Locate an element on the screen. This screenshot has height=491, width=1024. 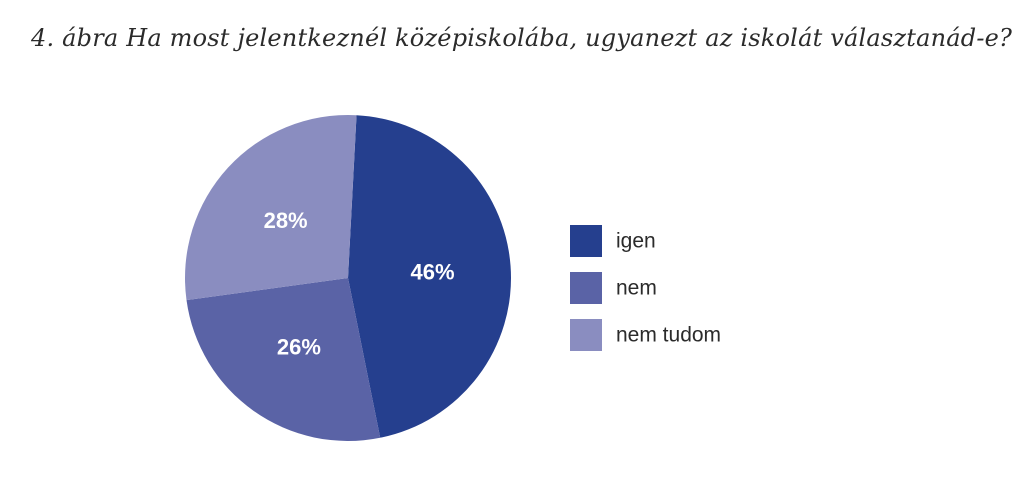
pie-slice-label: 28% is located at coordinates (286, 220).